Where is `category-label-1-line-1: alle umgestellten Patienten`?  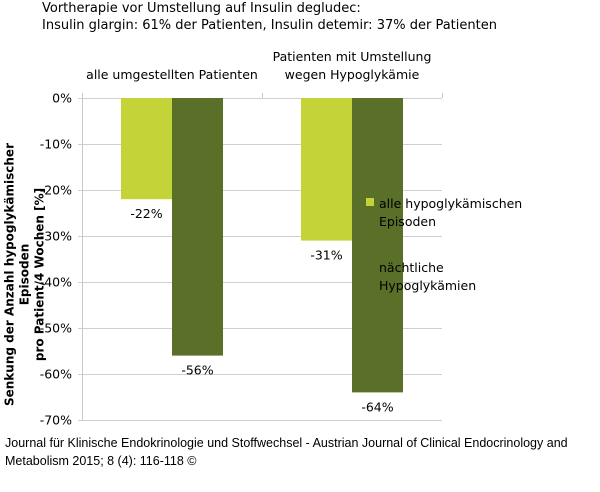
category-label-1-line-1: alle umgestellten Patienten is located at coordinates (172, 74).